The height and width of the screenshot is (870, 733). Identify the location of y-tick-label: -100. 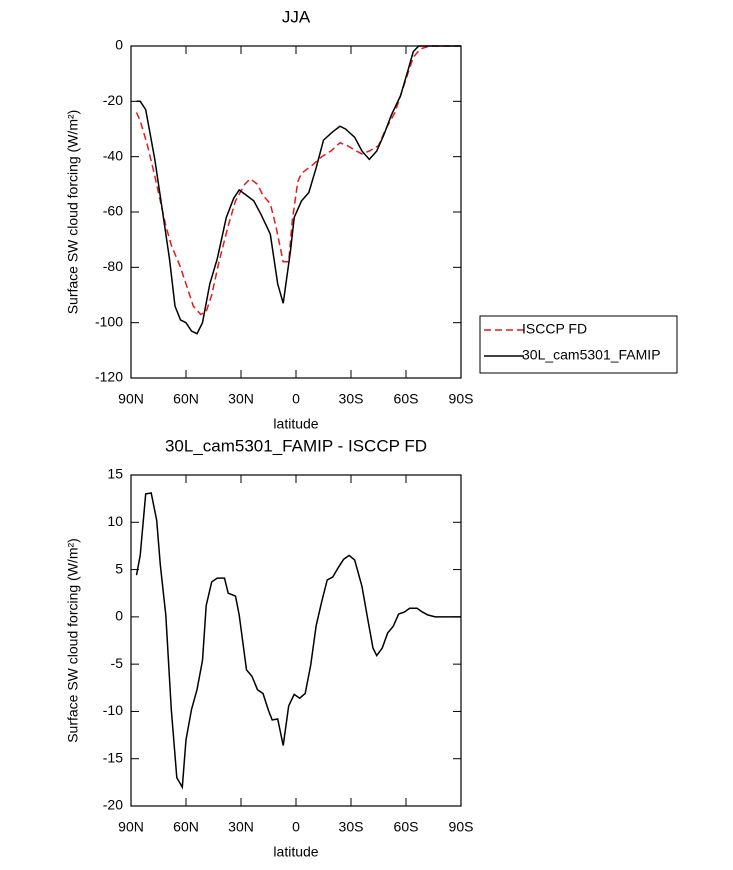
(109, 321).